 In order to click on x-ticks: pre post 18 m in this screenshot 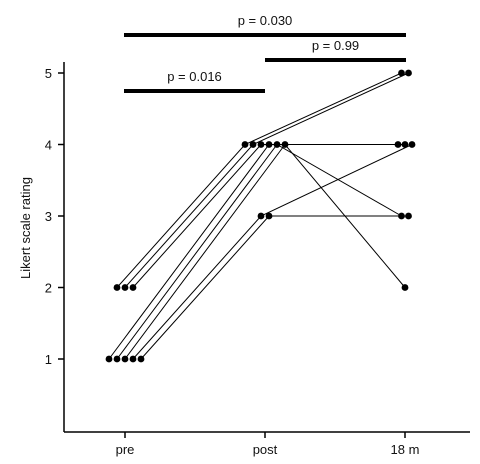, I will do `click(268, 444)`.